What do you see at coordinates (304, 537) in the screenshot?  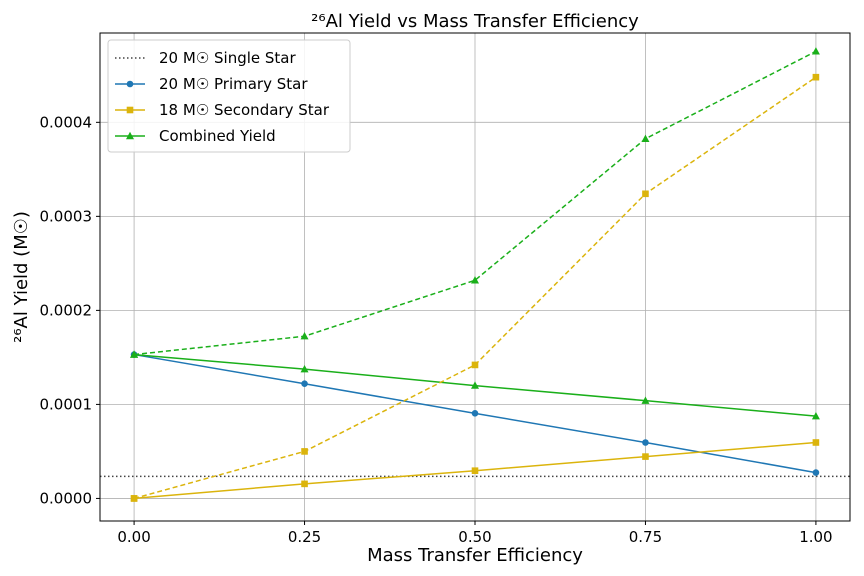 I see `x-tick-label: 0.25` at bounding box center [304, 537].